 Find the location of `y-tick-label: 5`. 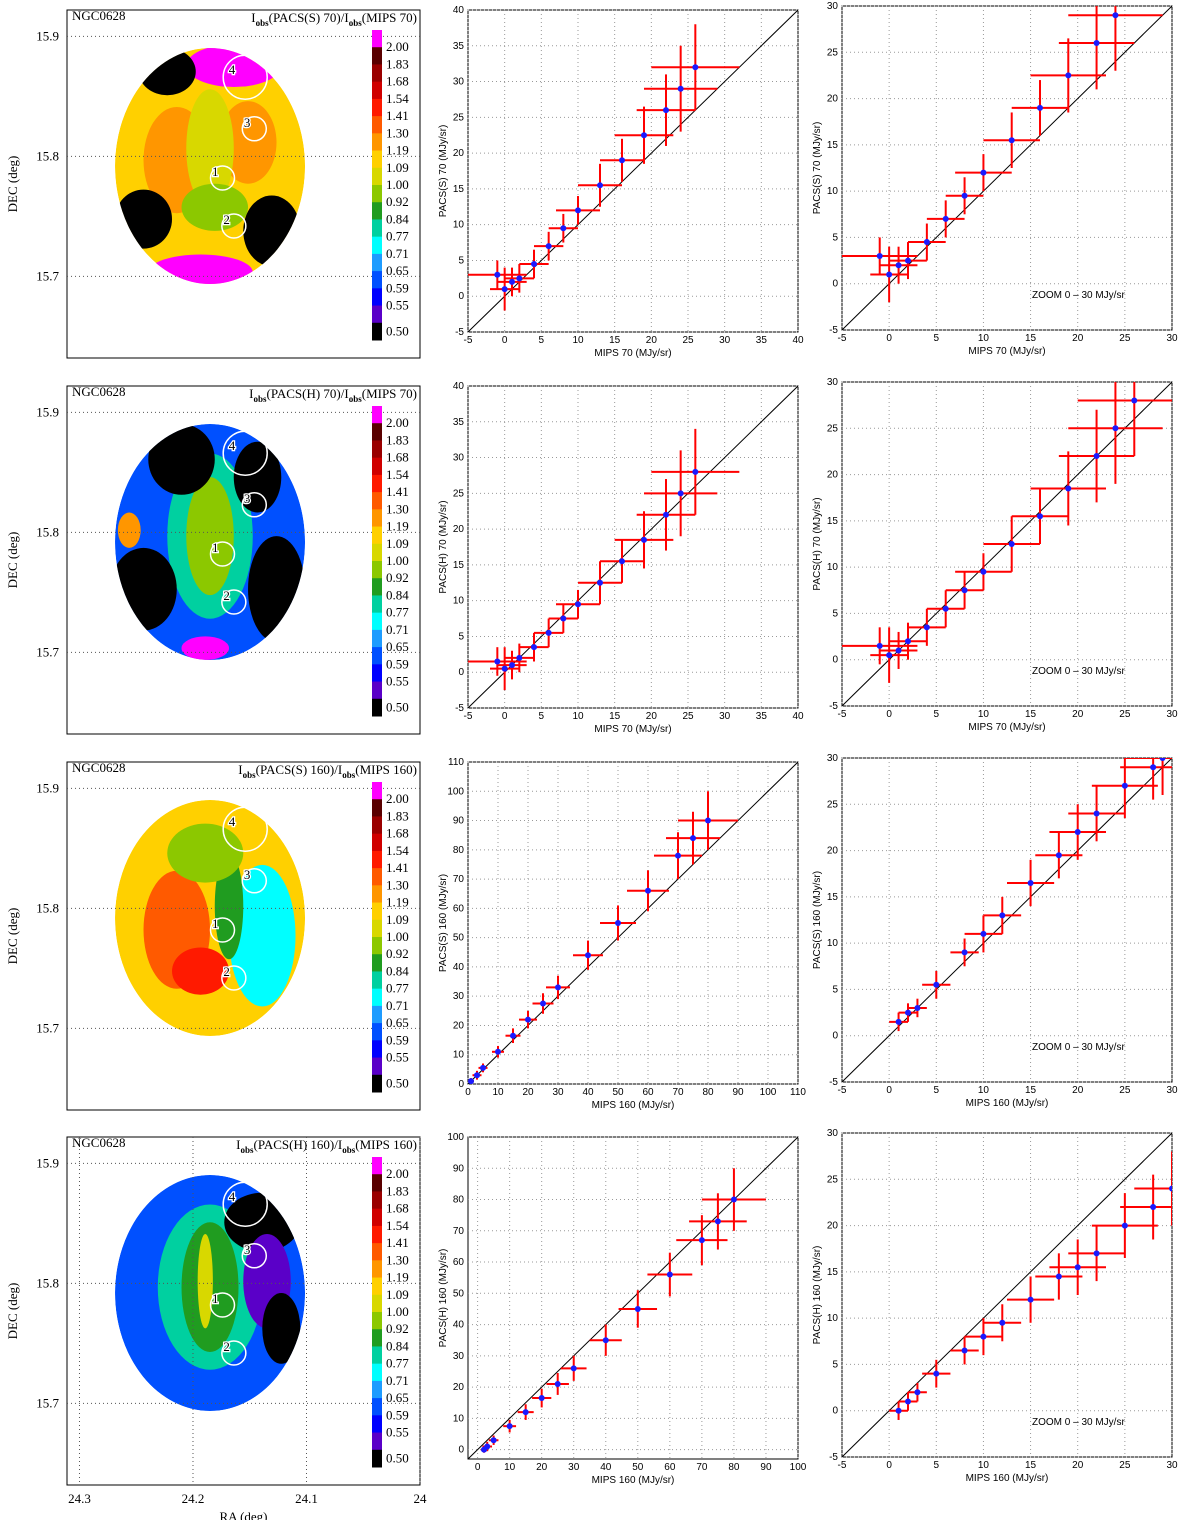

y-tick-label: 5 is located at coordinates (835, 1364).